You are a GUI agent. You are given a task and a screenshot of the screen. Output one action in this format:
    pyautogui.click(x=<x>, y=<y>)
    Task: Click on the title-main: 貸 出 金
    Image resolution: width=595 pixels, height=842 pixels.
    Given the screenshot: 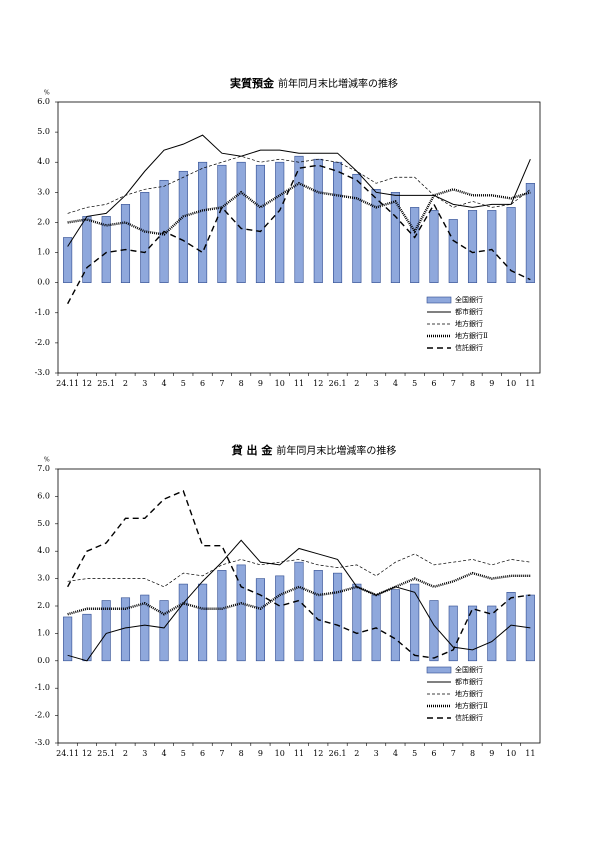 What is the action you would take?
    pyautogui.click(x=252, y=450)
    